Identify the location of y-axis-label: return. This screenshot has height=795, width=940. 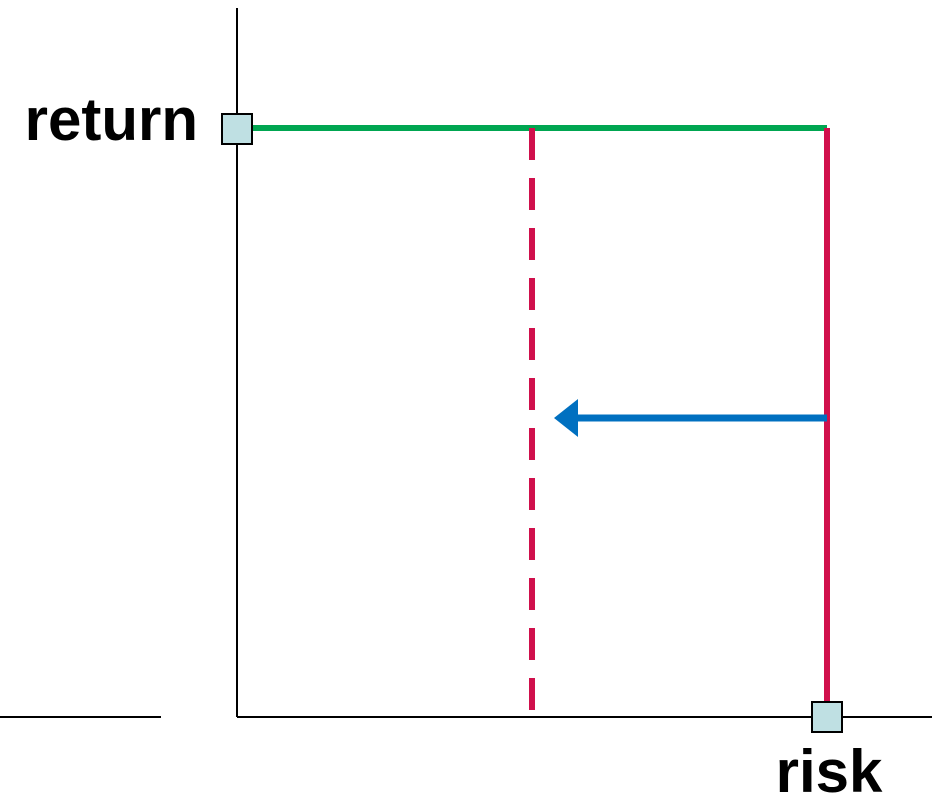
(111, 119).